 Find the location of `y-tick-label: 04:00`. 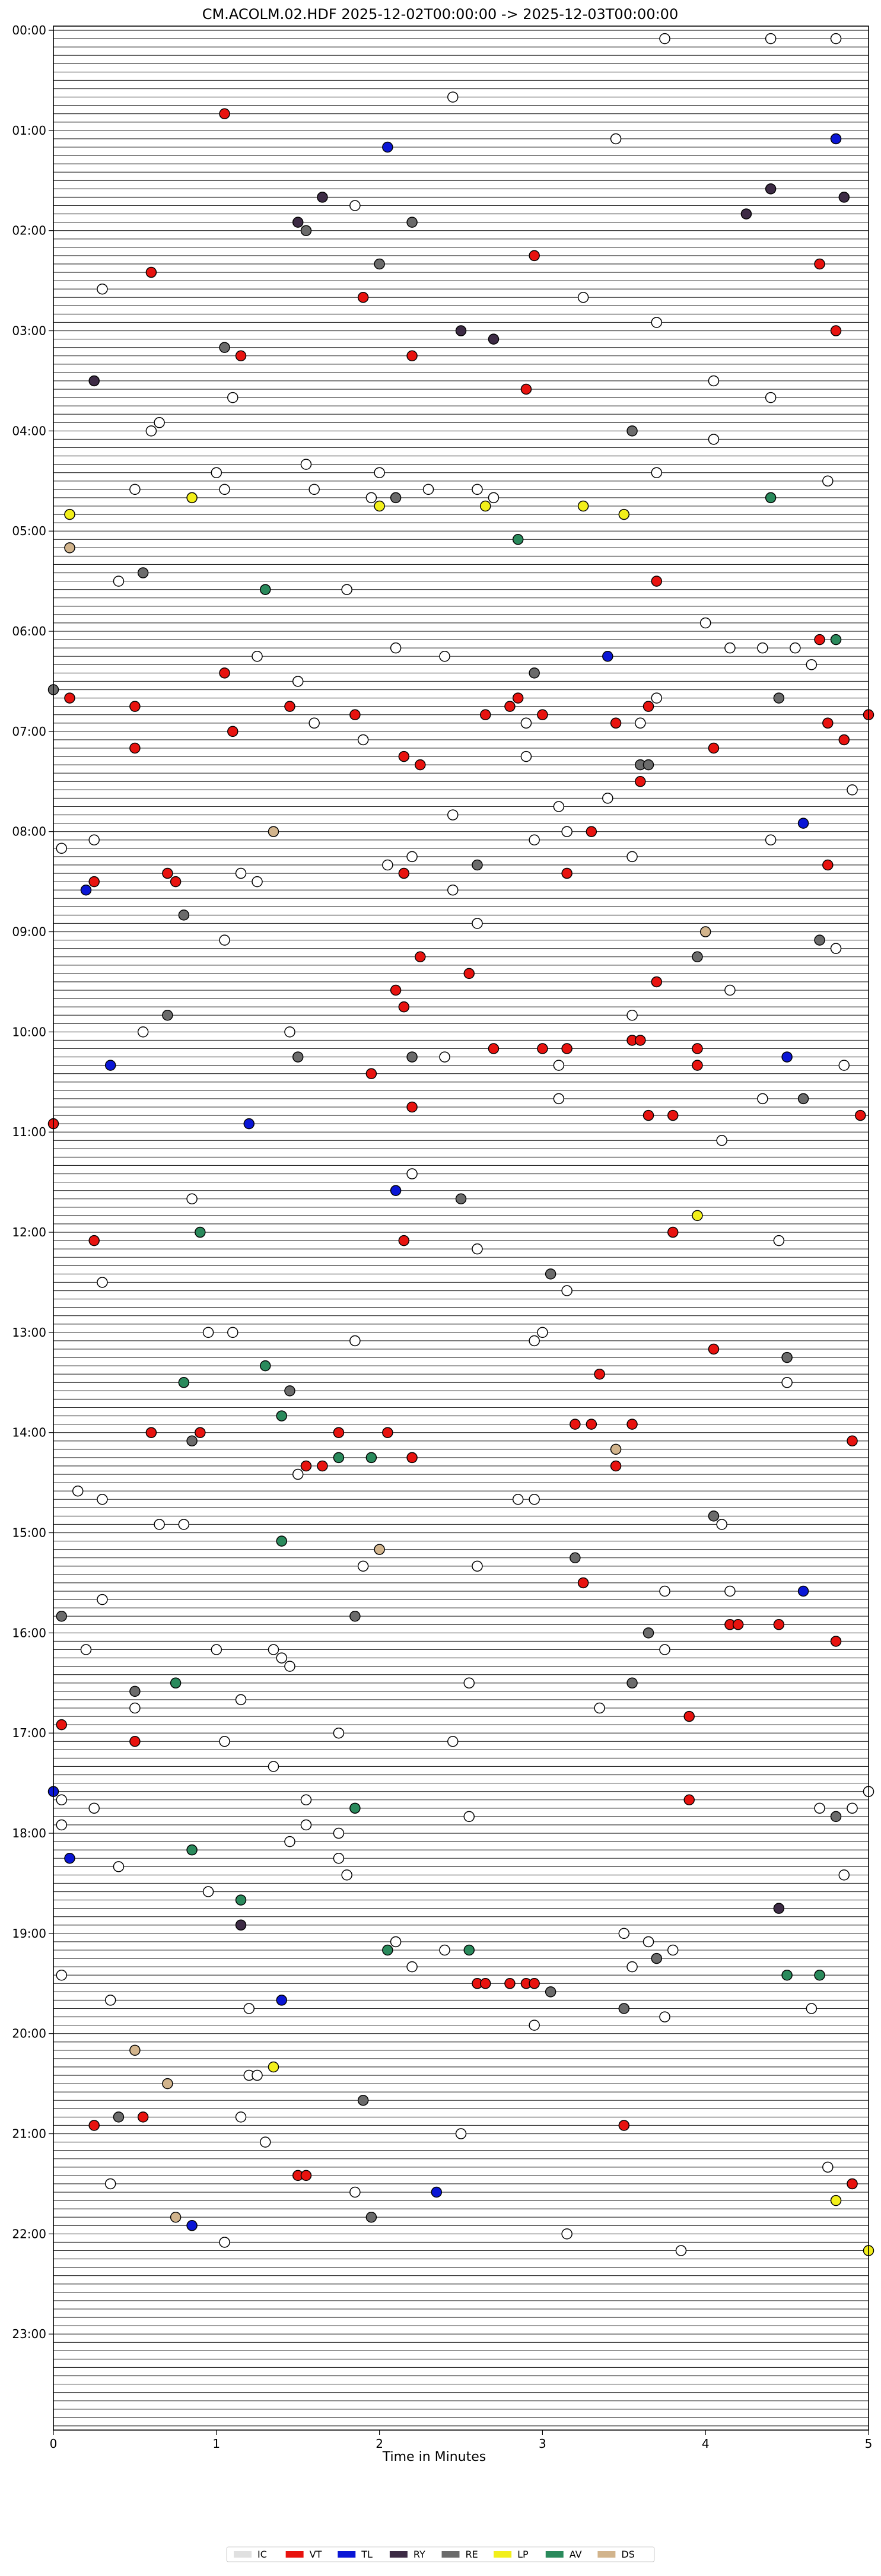

y-tick-label: 04:00 is located at coordinates (29, 431).